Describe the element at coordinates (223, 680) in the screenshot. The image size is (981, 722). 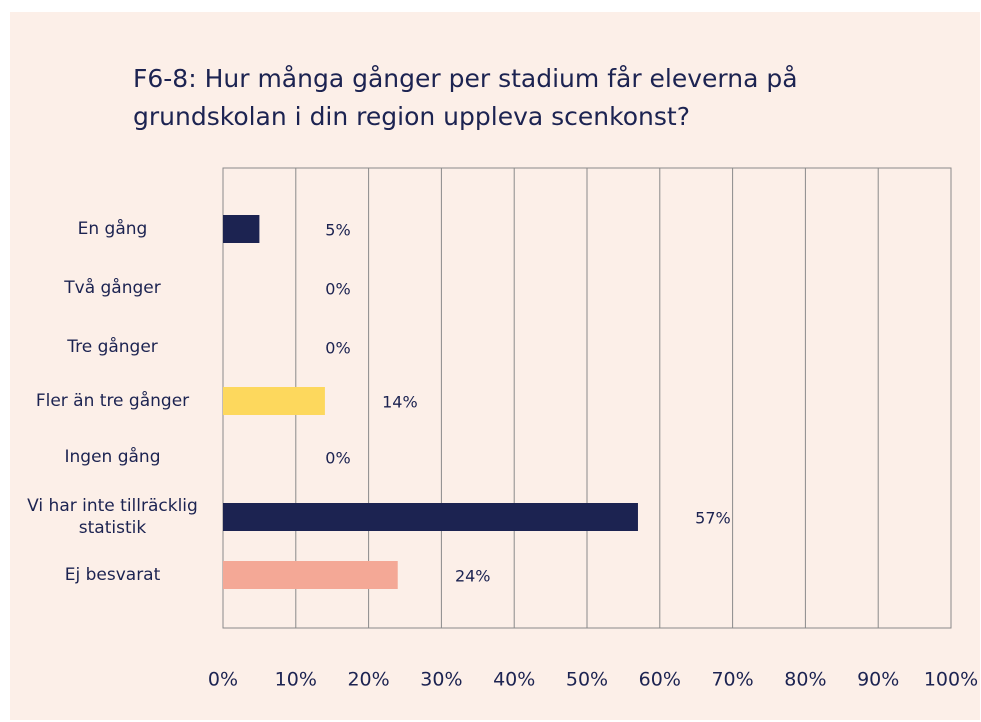
I see `x-tick-label: 0%` at that location.